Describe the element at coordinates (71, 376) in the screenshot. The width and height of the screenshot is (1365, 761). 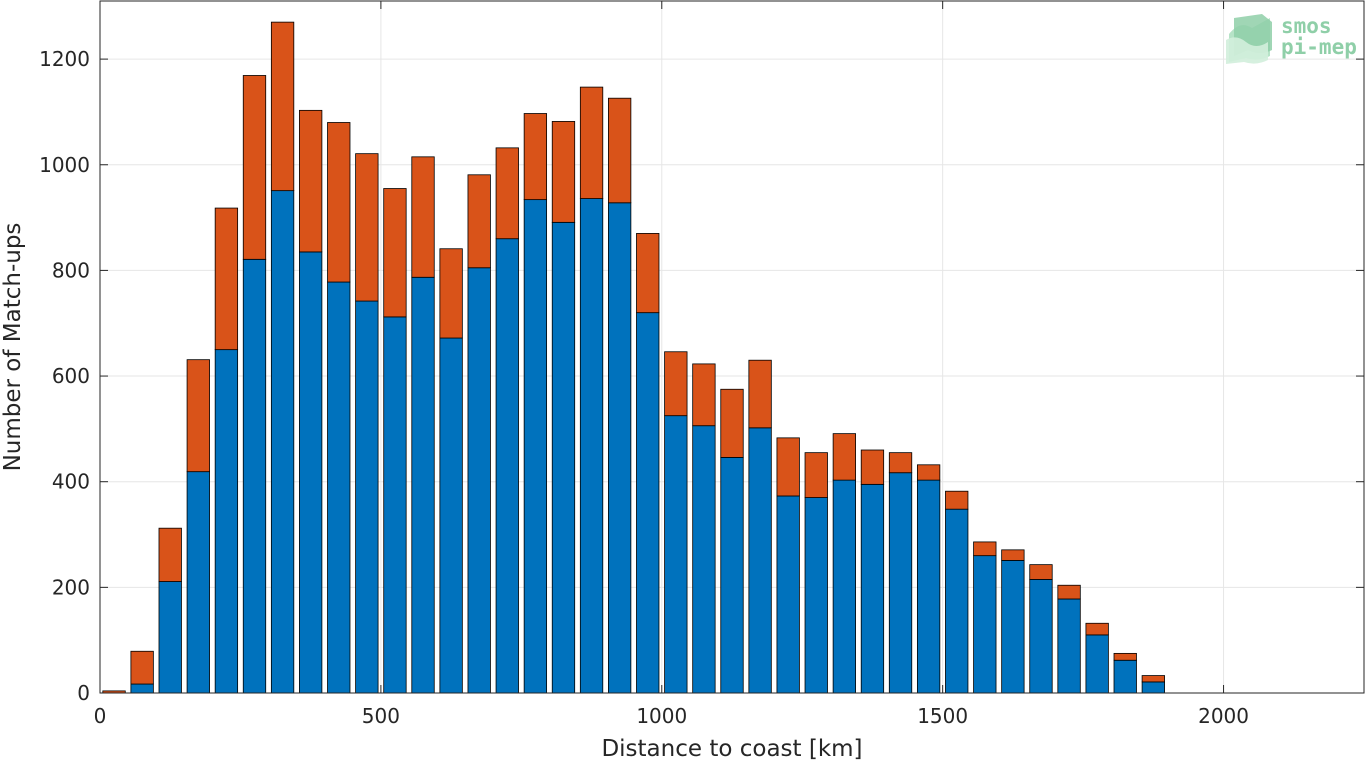
I see `y-tick-label: 600` at that location.